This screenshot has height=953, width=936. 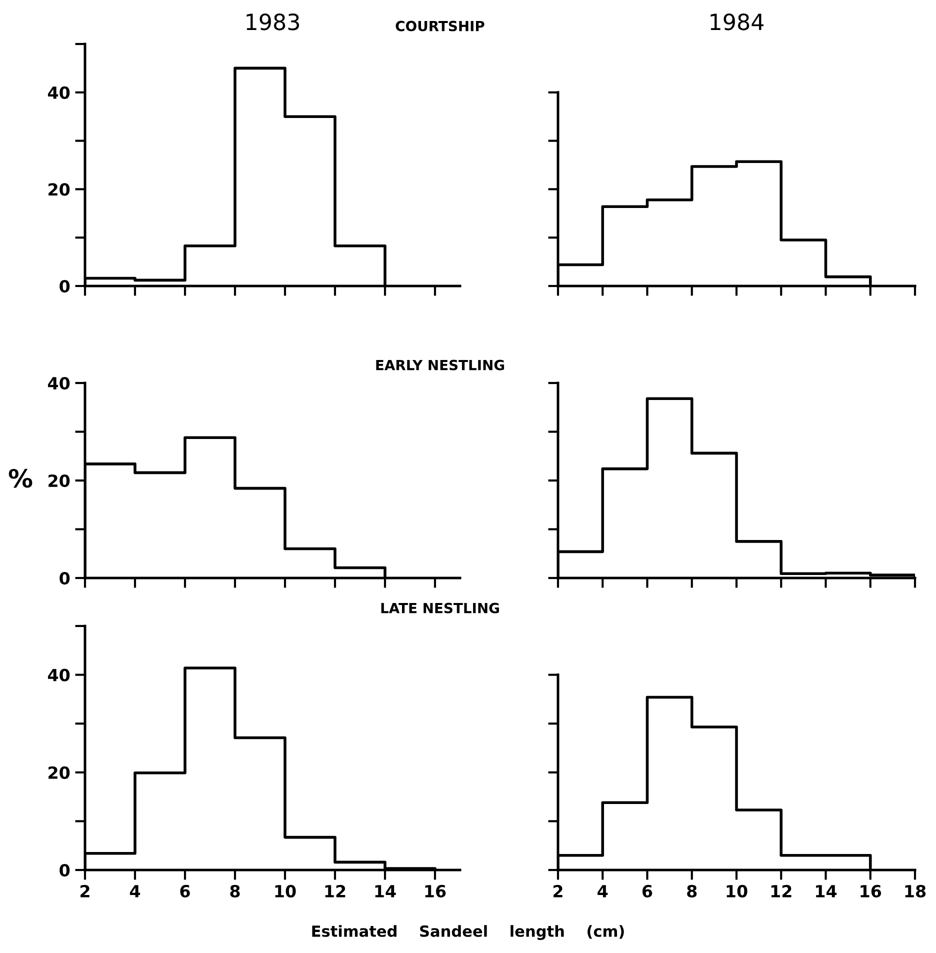 What do you see at coordinates (440, 608) in the screenshot?
I see `chart-subtitle: LATE NESTLING` at bounding box center [440, 608].